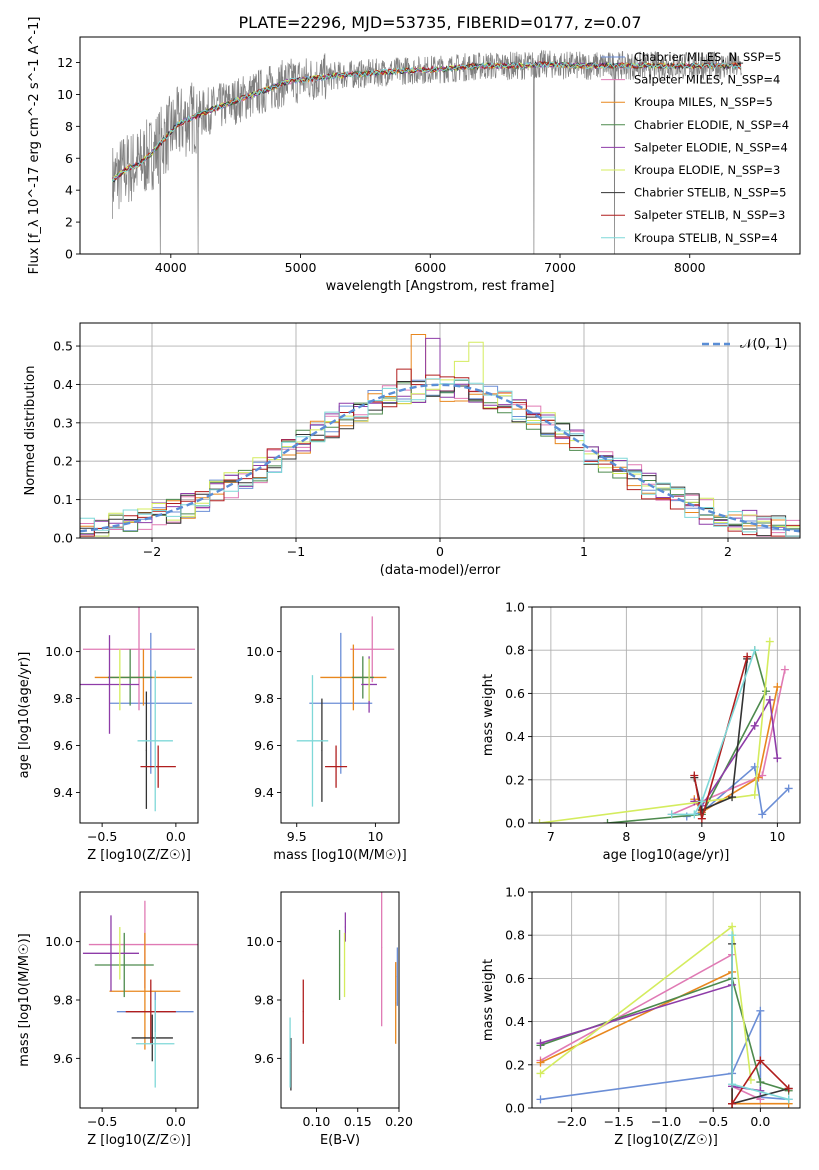 The height and width of the screenshot is (1170, 819). What do you see at coordinates (488, 715) in the screenshot?
I see `y-axis-label: mass weight` at bounding box center [488, 715].